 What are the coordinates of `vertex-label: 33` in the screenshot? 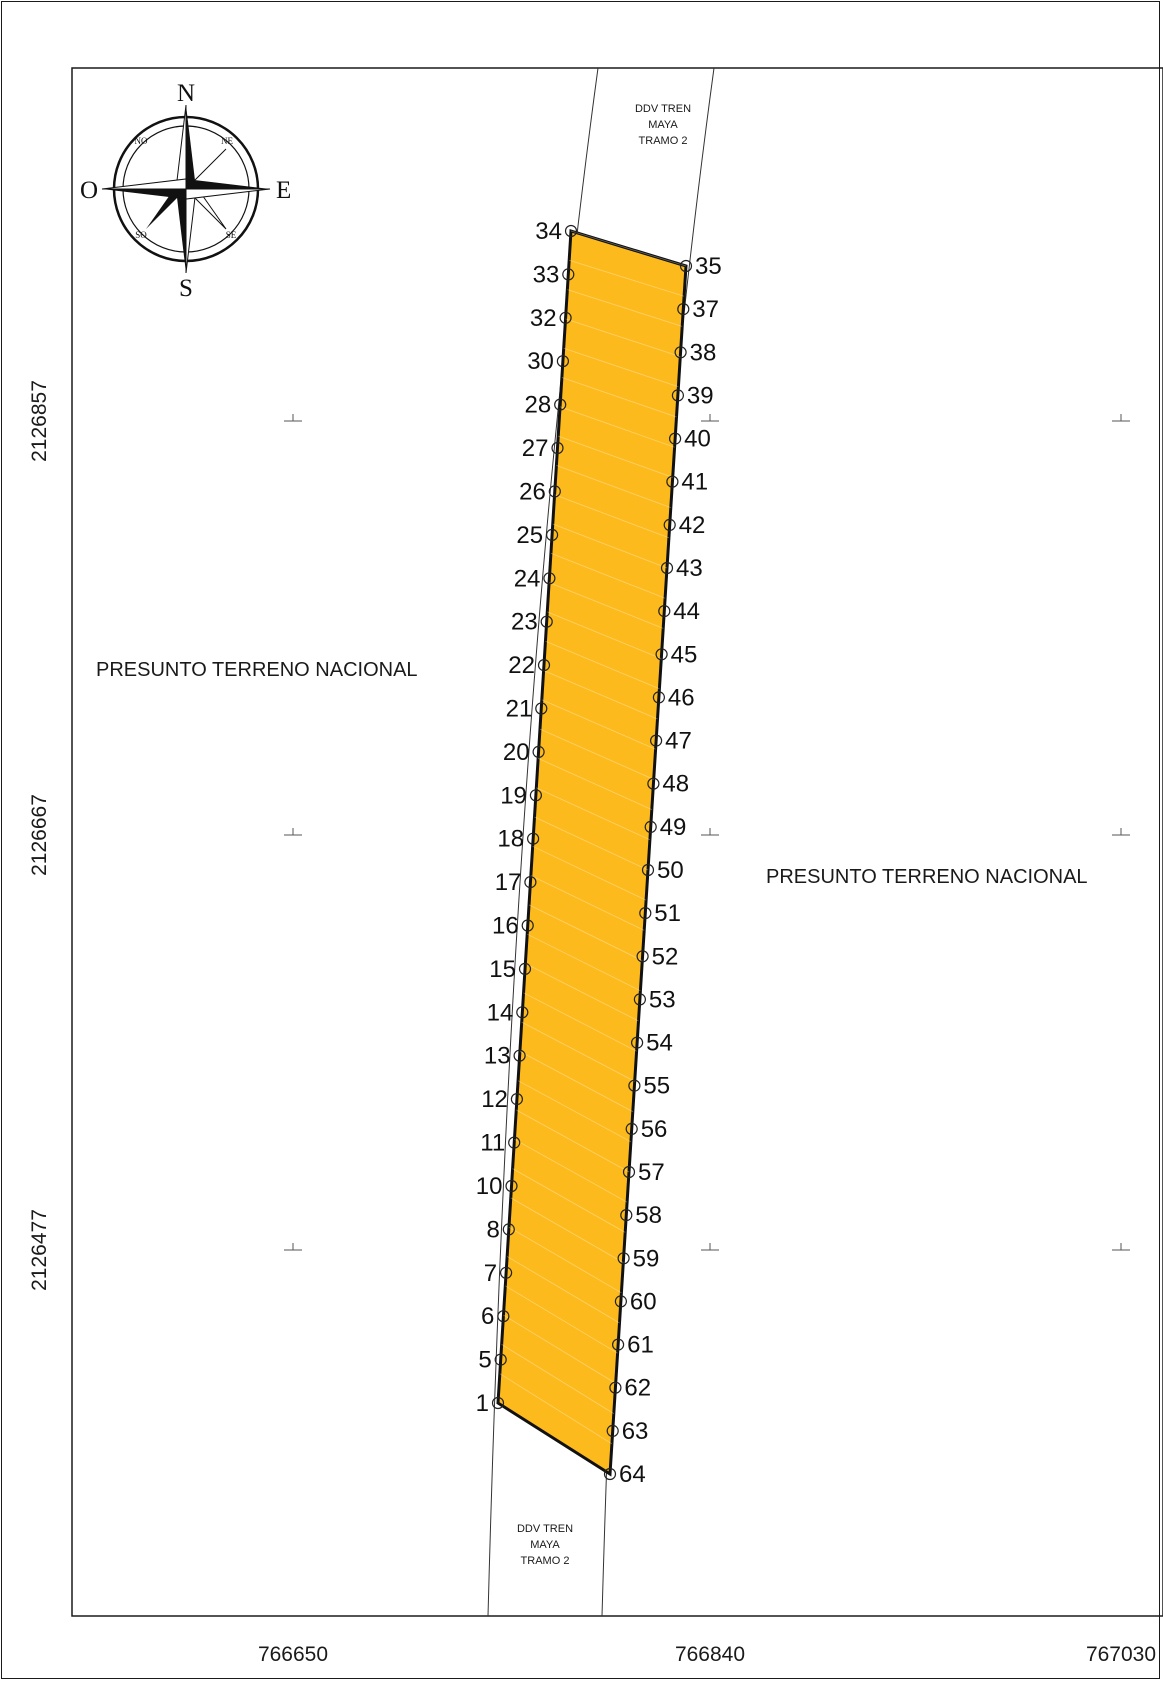 It's located at (546, 274).